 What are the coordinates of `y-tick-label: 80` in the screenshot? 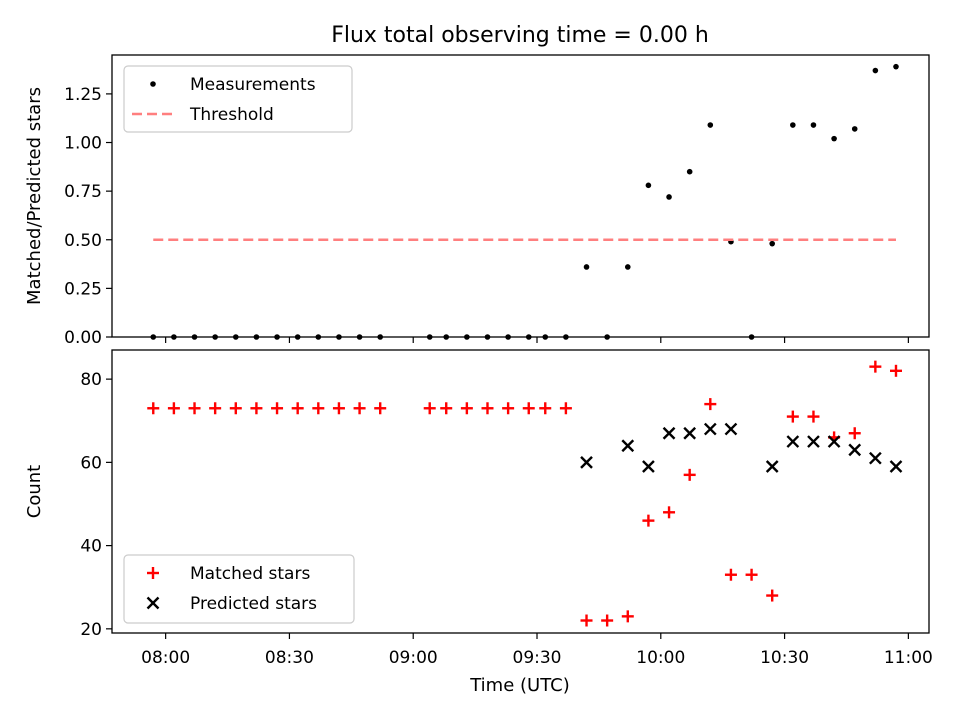 It's located at (91, 380).